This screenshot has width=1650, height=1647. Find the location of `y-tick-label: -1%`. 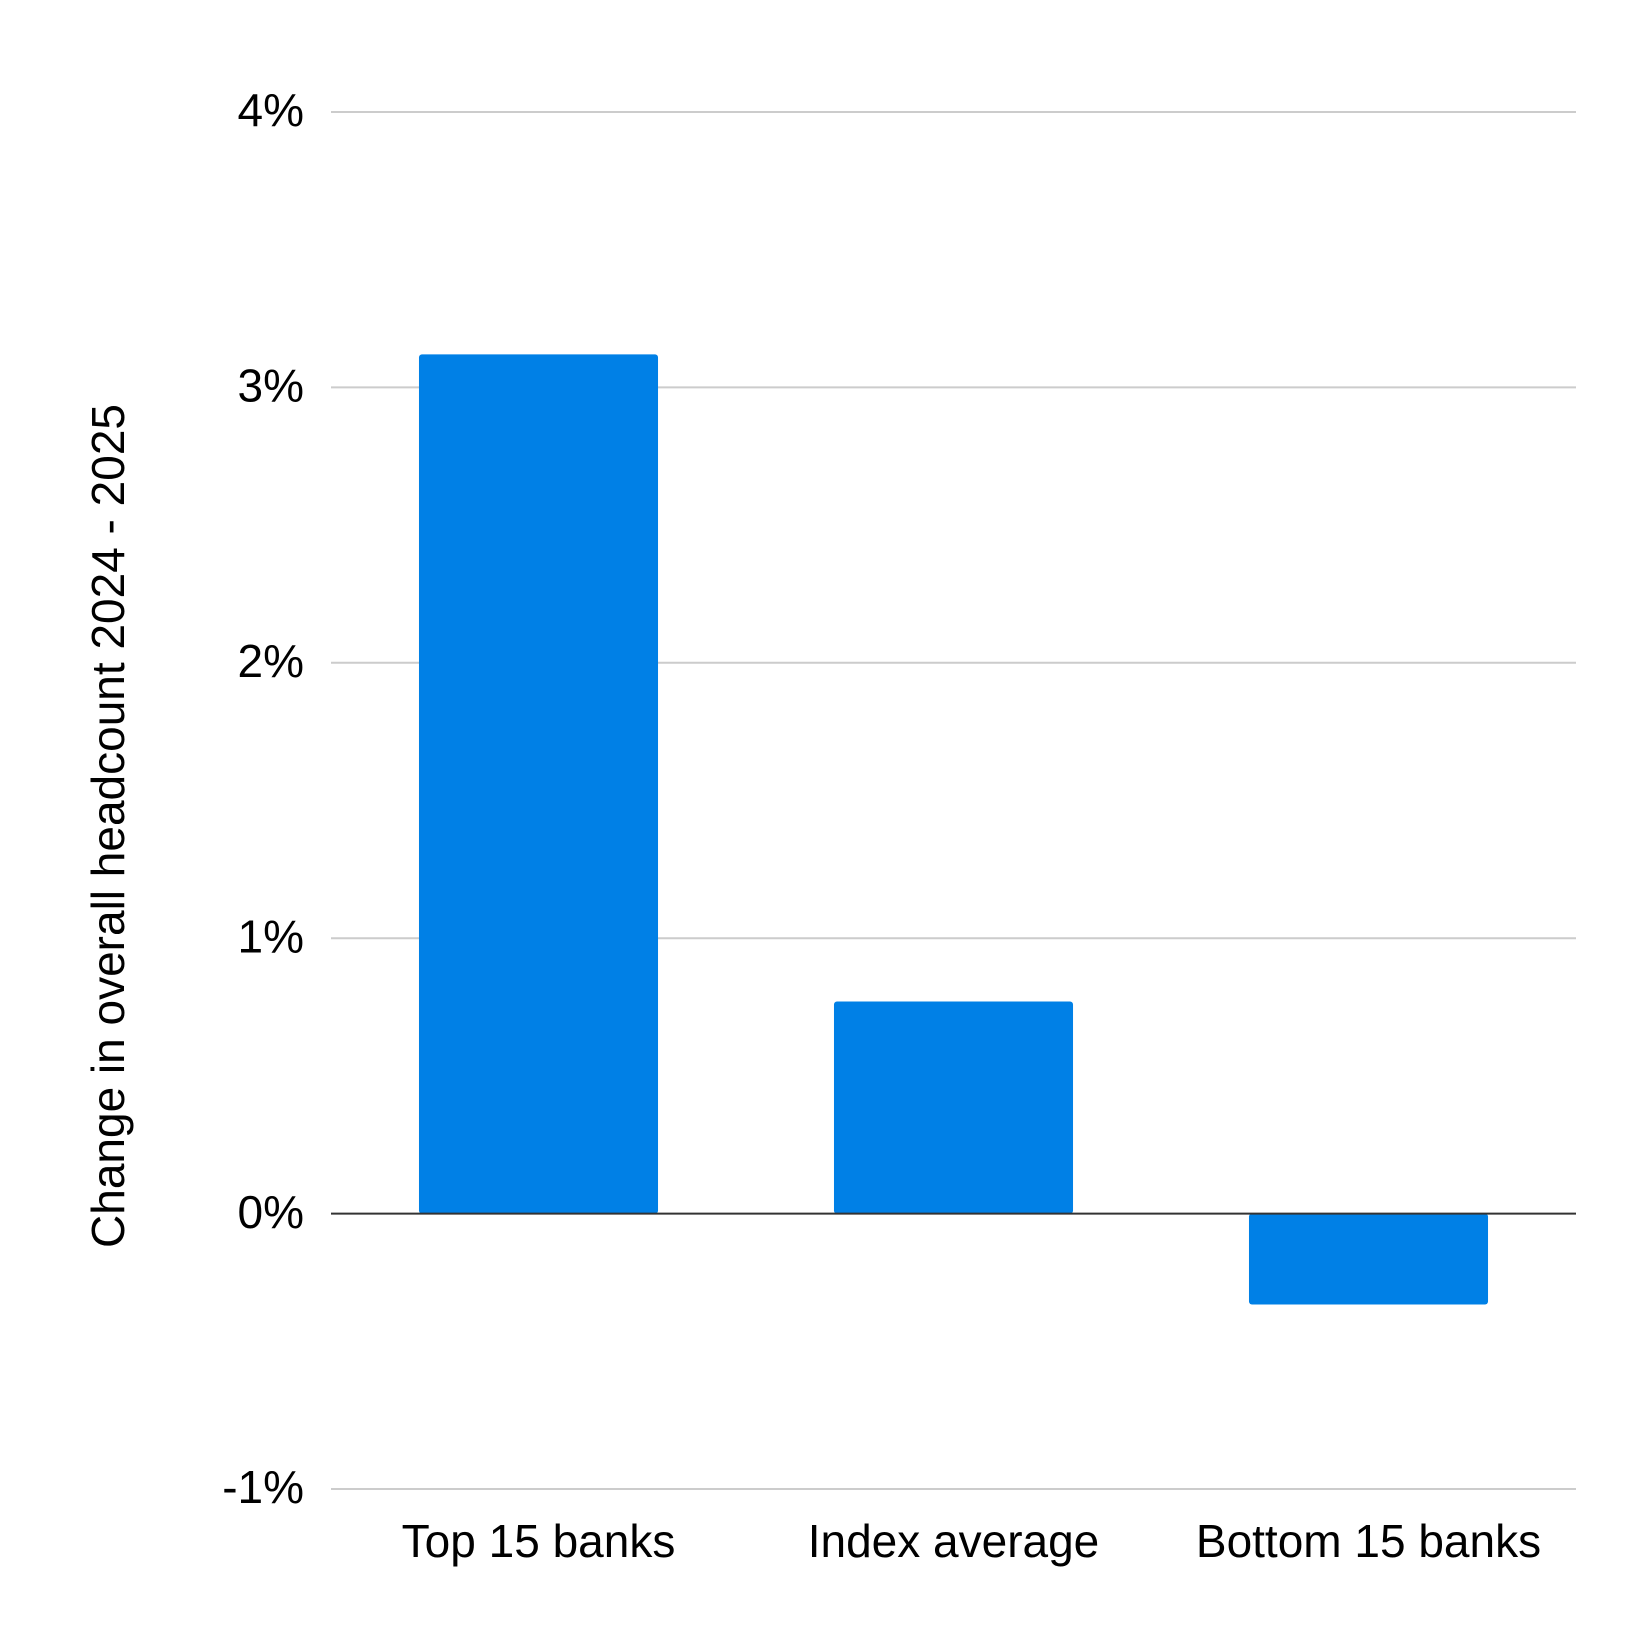

y-tick-label: -1% is located at coordinates (263, 1487).